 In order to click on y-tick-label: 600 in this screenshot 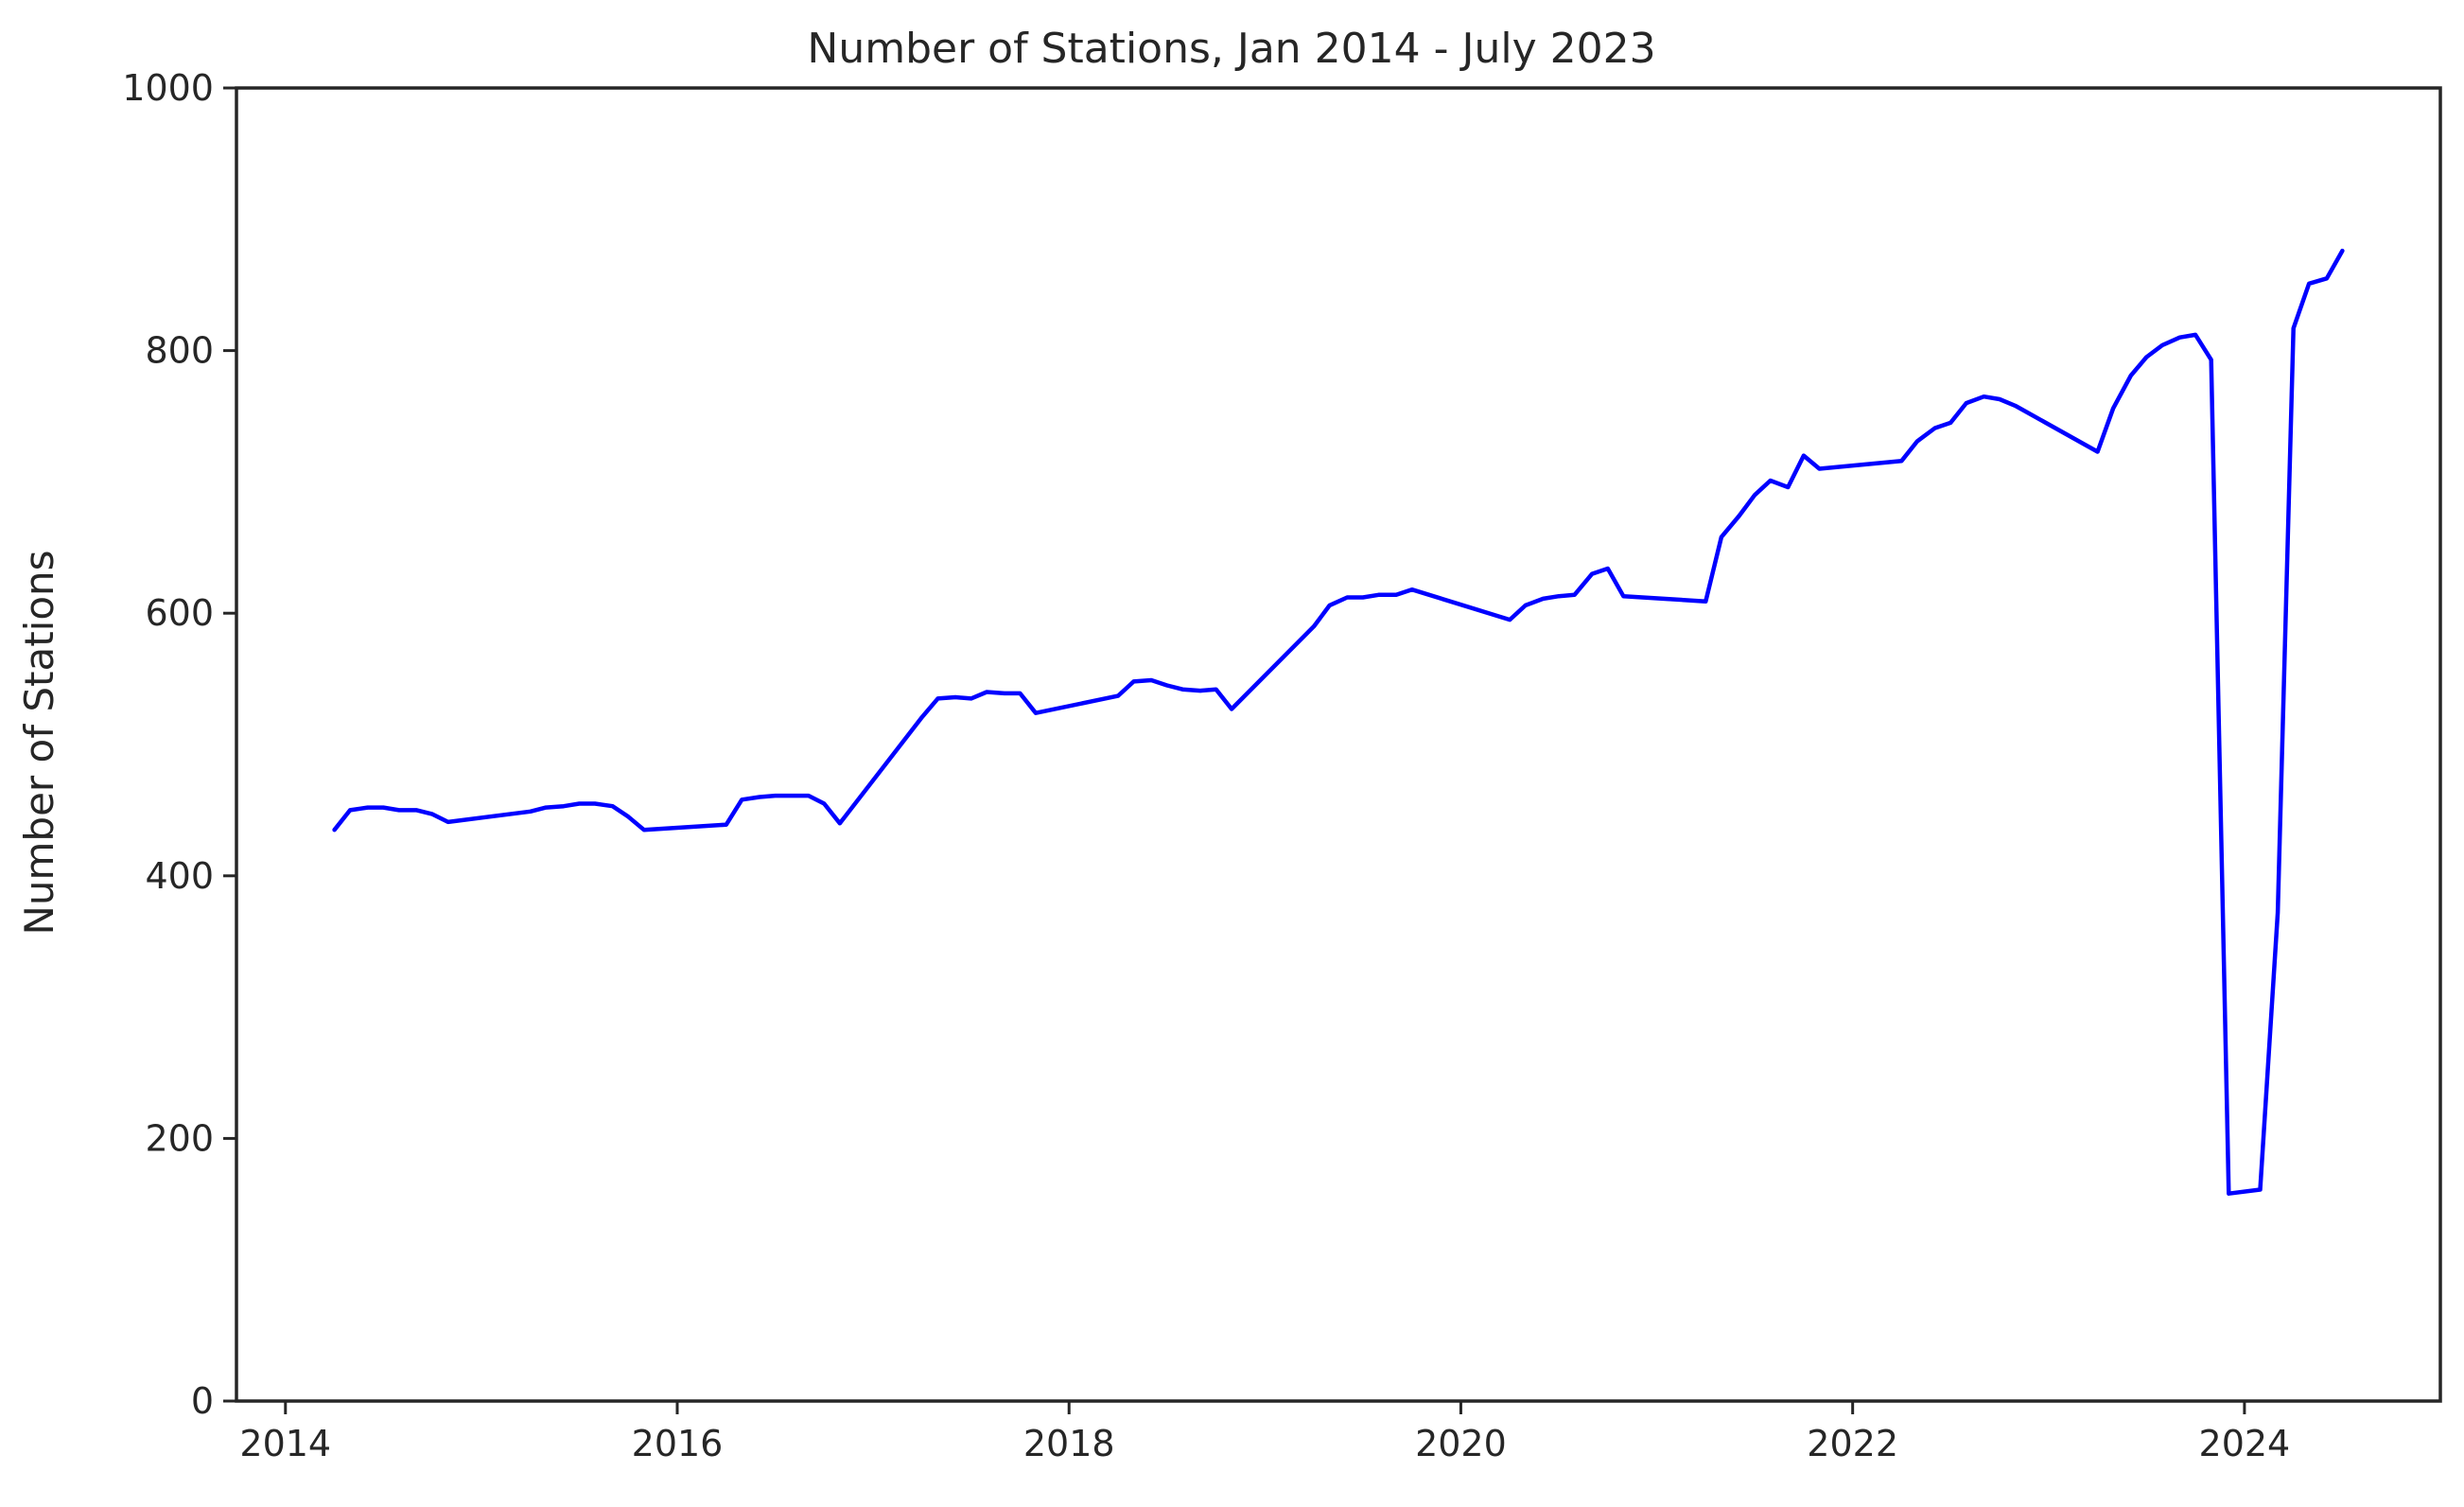, I will do `click(179, 613)`.